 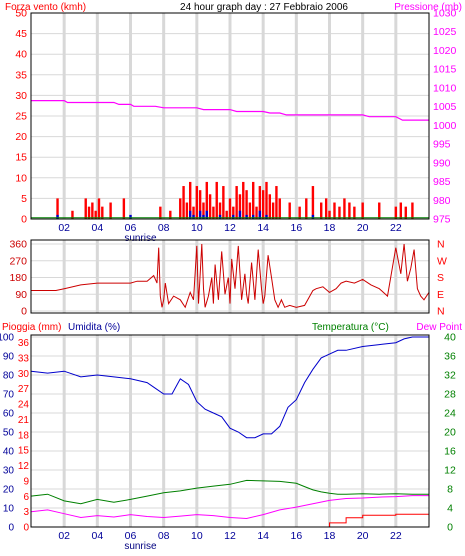 What do you see at coordinates (442, 163) in the screenshot?
I see `pressure-tick: 990` at bounding box center [442, 163].